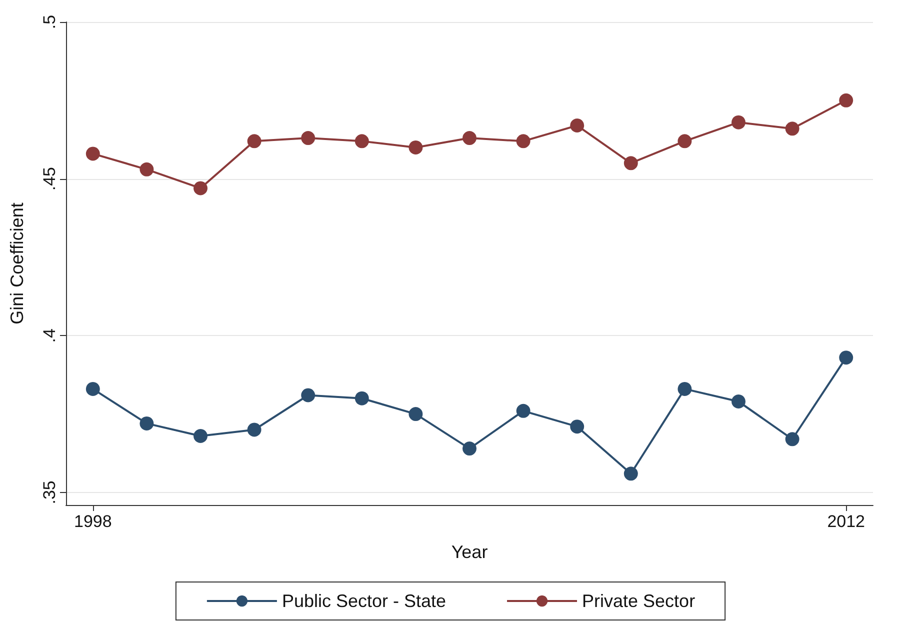 This screenshot has width=901, height=628. What do you see at coordinates (639, 601) in the screenshot?
I see `legend-label: Private Sector` at bounding box center [639, 601].